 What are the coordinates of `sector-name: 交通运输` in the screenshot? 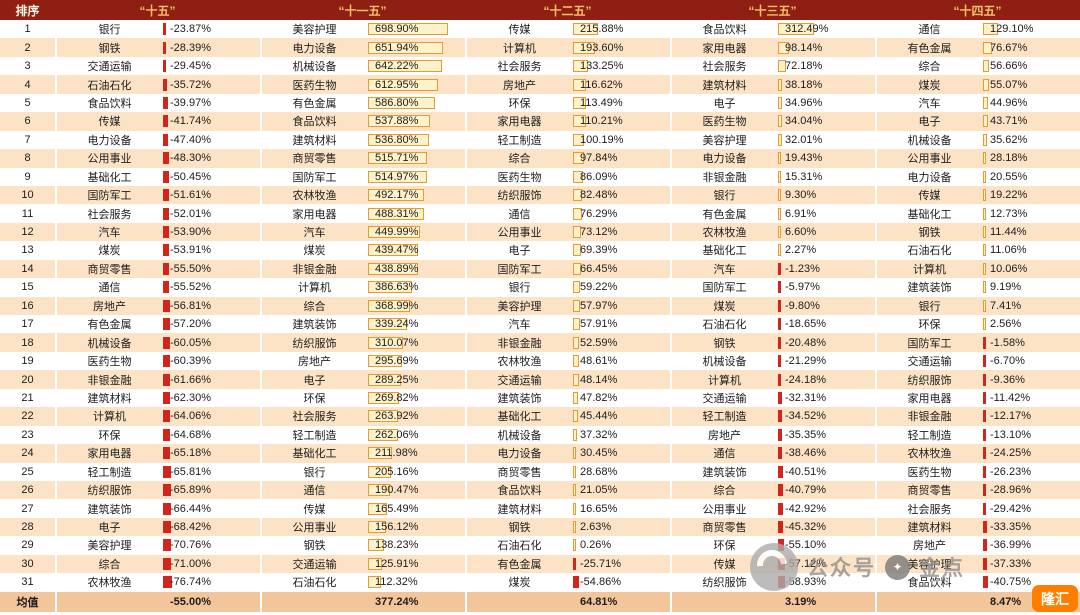 It's located at (929, 362).